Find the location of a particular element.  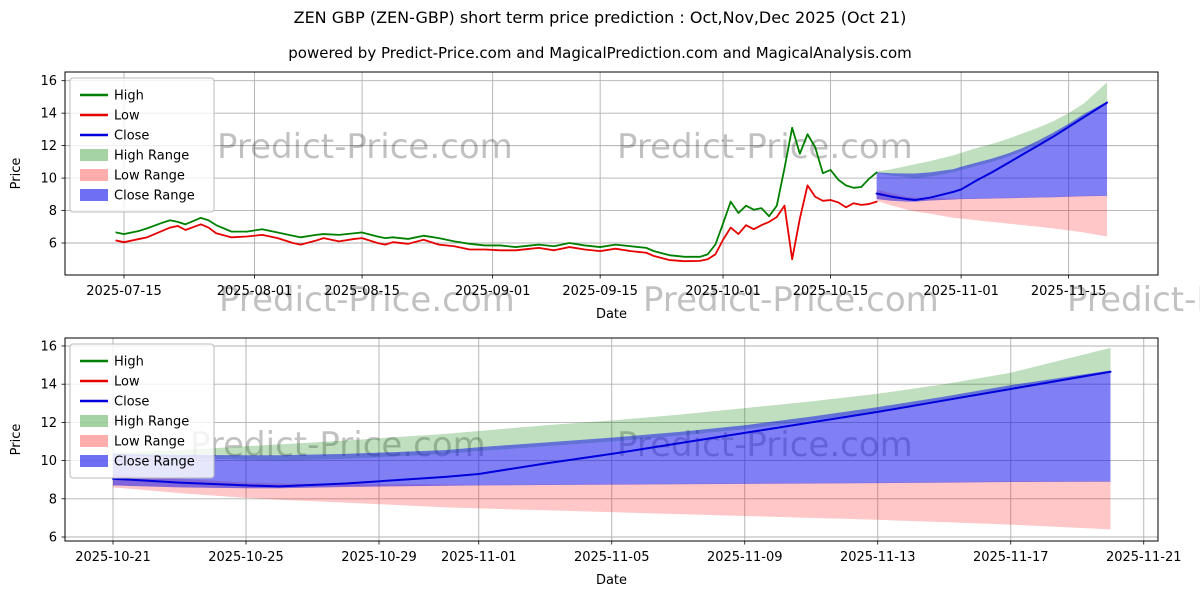

x-tick-label: 2025-11-17 is located at coordinates (1011, 557).